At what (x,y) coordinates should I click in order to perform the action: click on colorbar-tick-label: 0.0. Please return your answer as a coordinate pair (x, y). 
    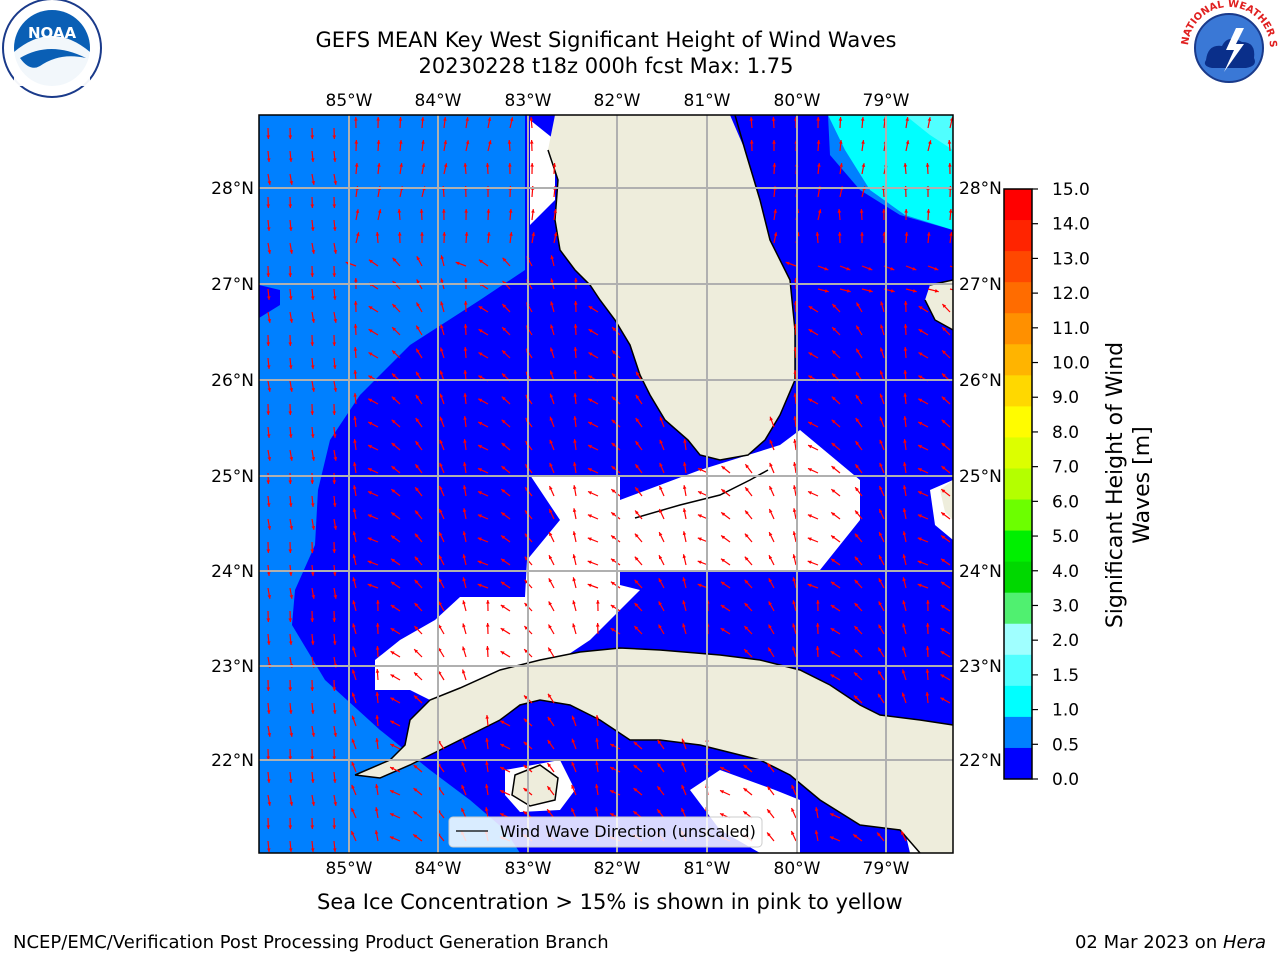
    Looking at the image, I should click on (1065, 780).